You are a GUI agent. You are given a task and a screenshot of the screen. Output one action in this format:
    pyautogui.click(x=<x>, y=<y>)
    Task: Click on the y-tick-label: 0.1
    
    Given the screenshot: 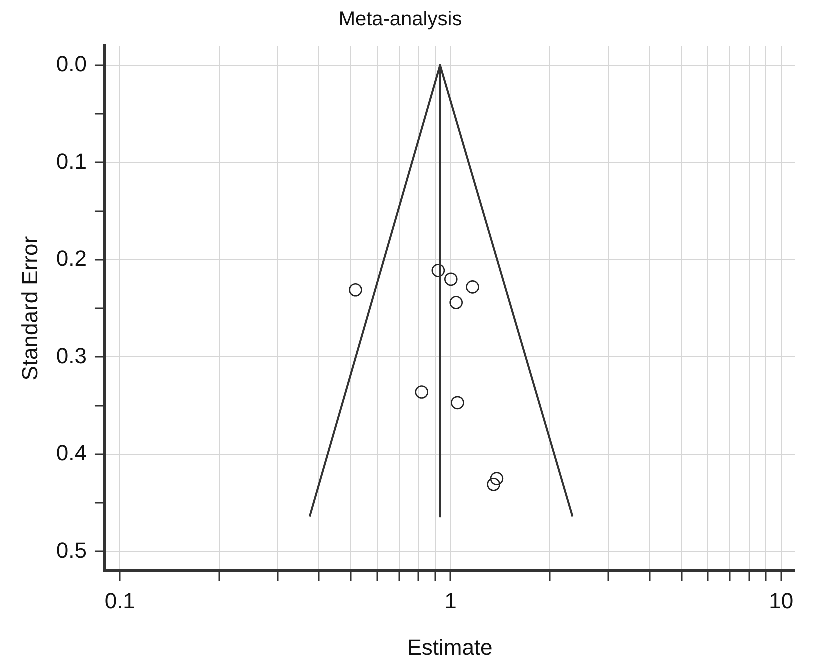 What is the action you would take?
    pyautogui.click(x=71, y=161)
    